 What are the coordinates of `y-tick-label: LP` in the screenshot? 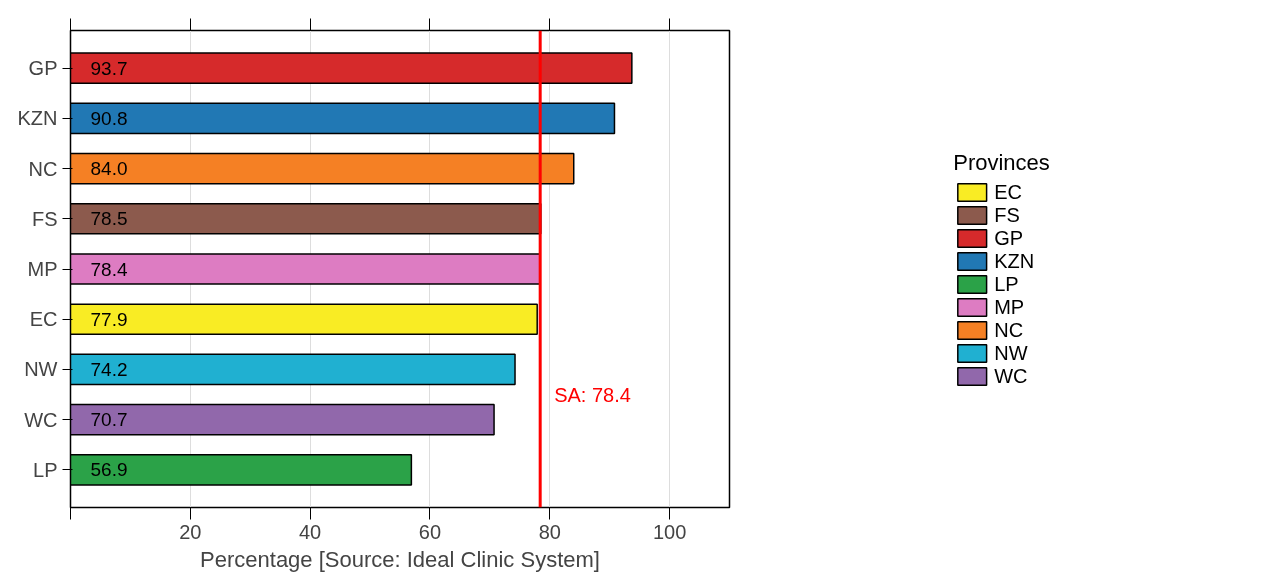 It's located at (45, 469).